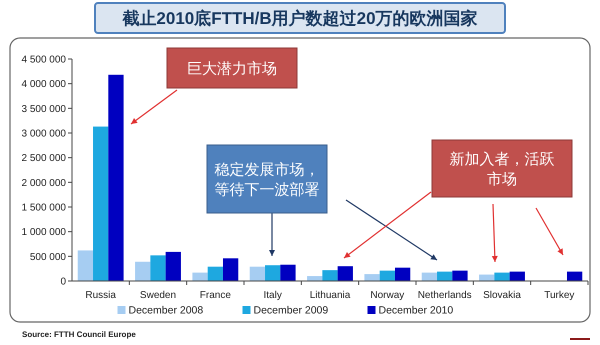 The height and width of the screenshot is (345, 600). Describe the element at coordinates (63, 282) in the screenshot. I see `y-tick-label: 0` at that location.